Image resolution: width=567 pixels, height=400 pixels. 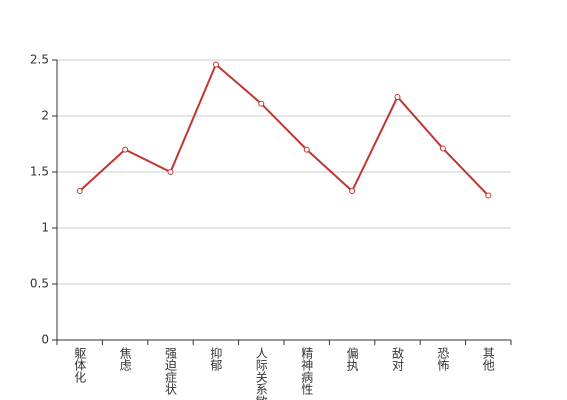 What do you see at coordinates (488, 359) in the screenshot?
I see `x-tick-label: 其他` at bounding box center [488, 359].